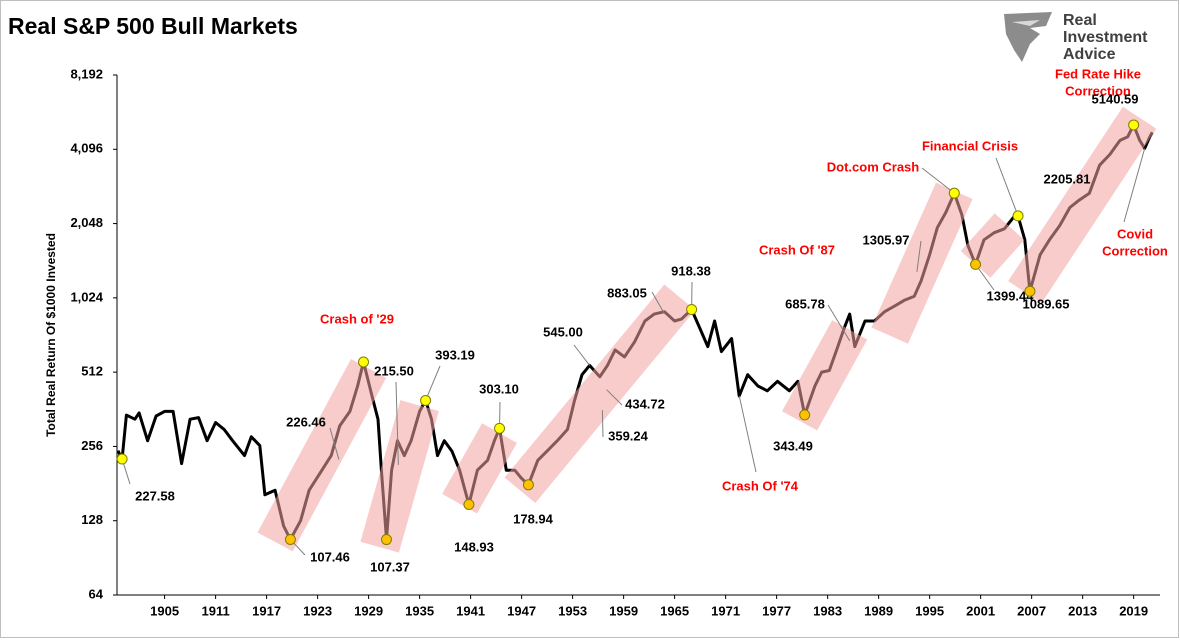 This screenshot has width=1180, height=644. What do you see at coordinates (793, 445) in the screenshot?
I see `callout-label: 343.49` at bounding box center [793, 445].